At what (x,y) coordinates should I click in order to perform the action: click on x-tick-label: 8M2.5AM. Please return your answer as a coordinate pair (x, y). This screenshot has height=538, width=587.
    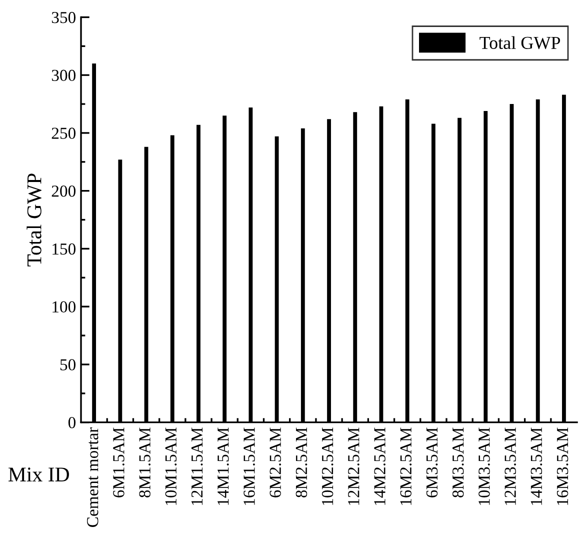
    Looking at the image, I should click on (302, 463).